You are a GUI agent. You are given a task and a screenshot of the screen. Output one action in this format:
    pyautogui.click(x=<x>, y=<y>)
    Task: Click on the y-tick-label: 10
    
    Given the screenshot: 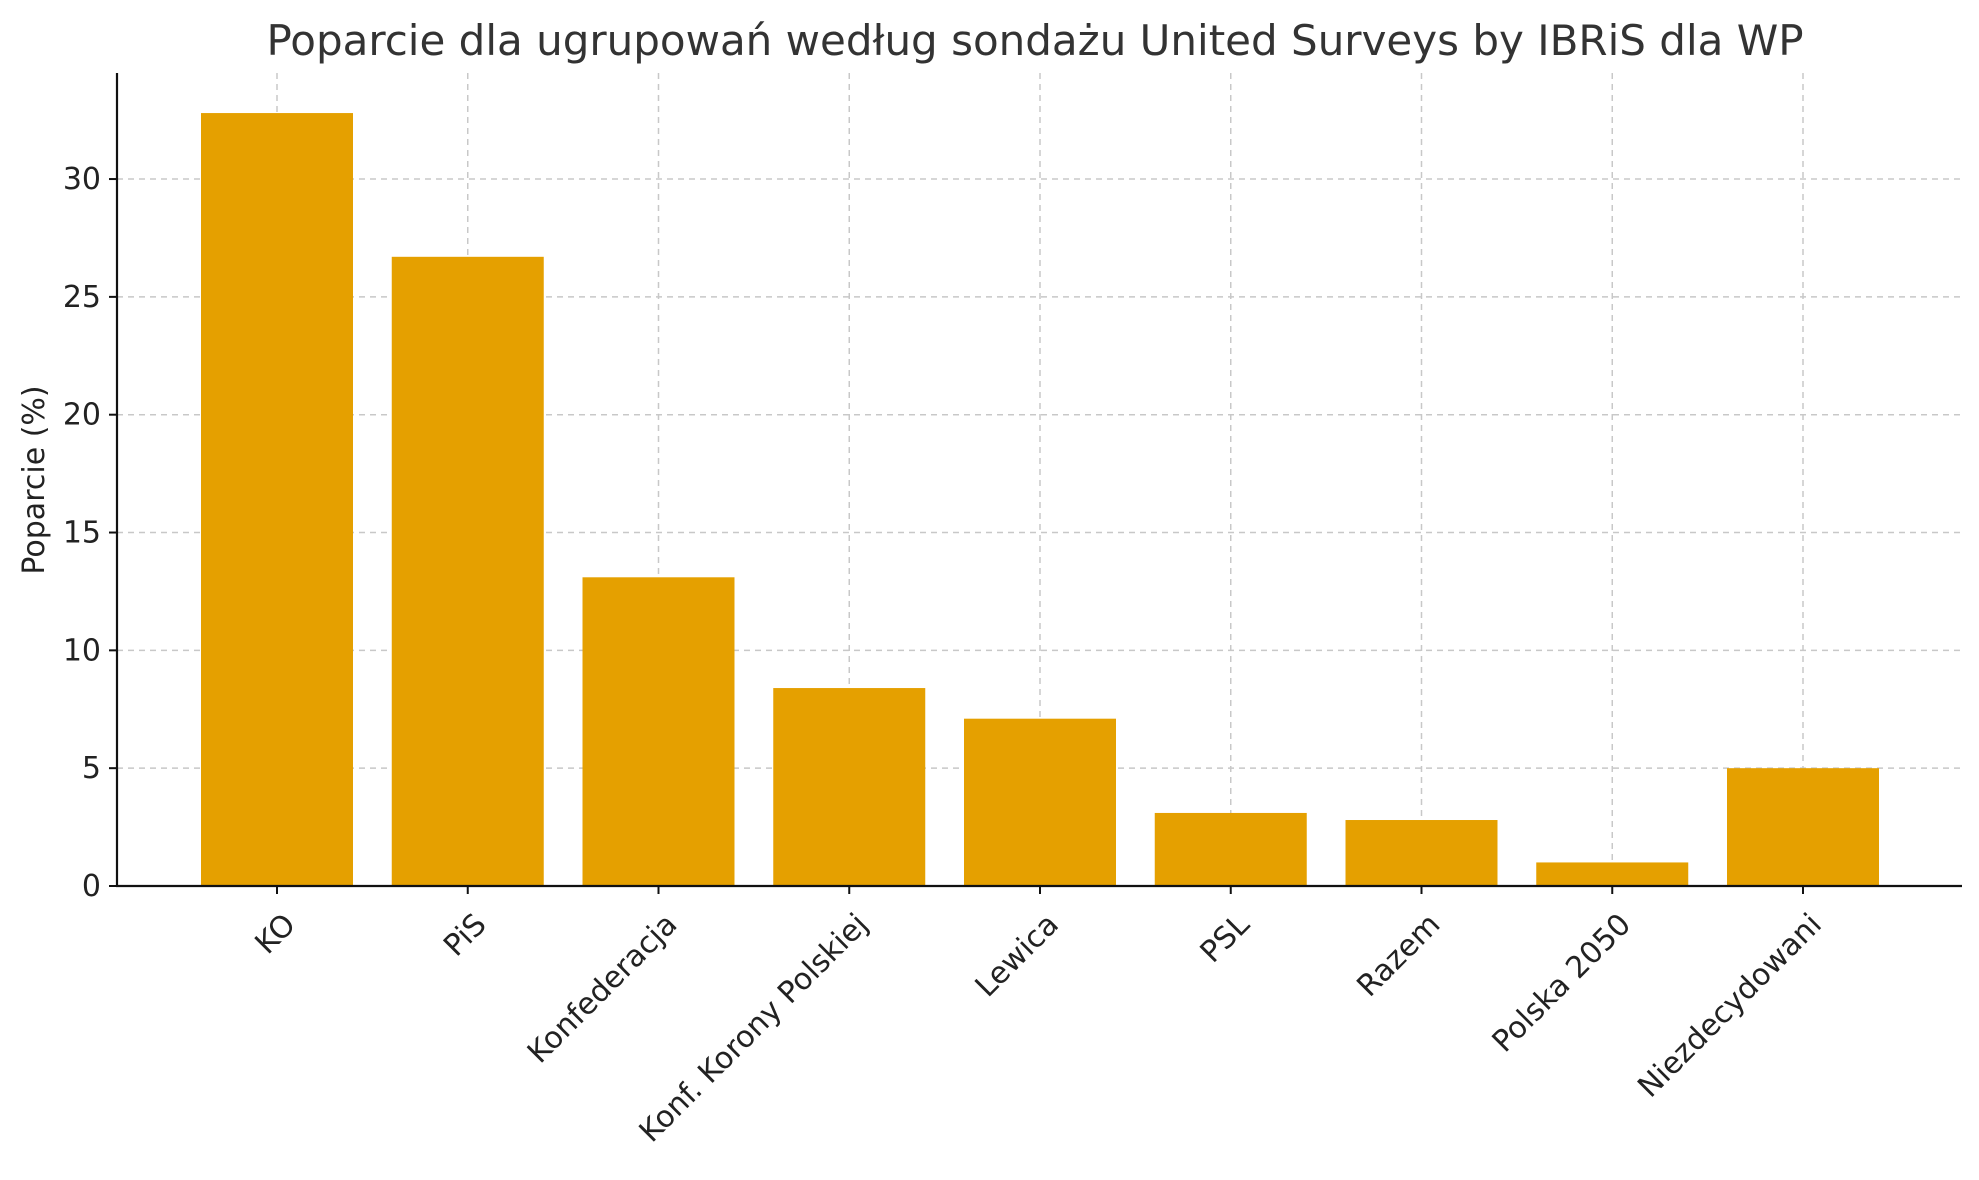 What is the action you would take?
    pyautogui.click(x=82, y=650)
    